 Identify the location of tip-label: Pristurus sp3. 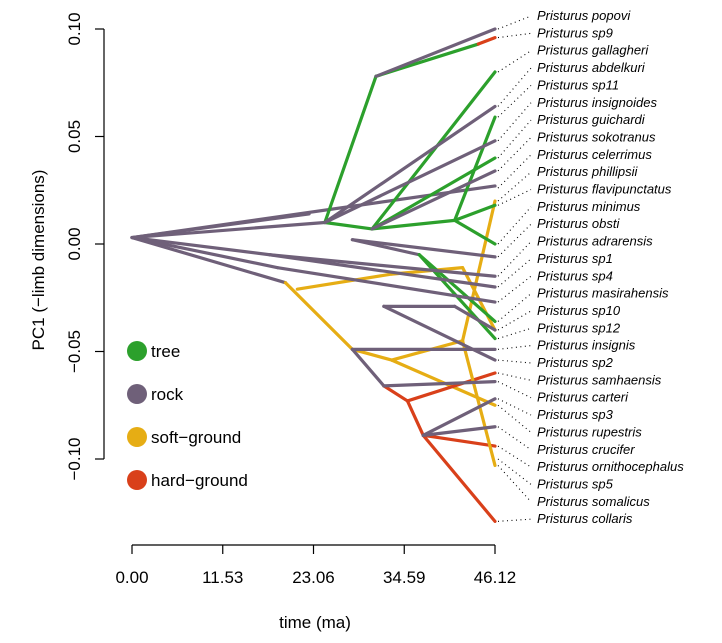
(575, 414).